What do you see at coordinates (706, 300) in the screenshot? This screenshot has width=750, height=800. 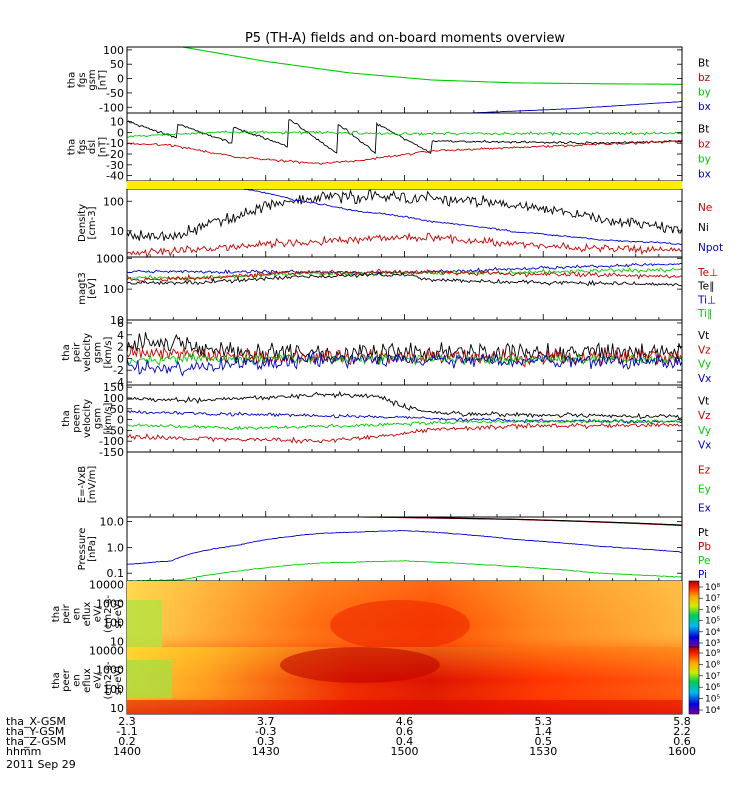 I see `legend-temperature: Ti⊥` at bounding box center [706, 300].